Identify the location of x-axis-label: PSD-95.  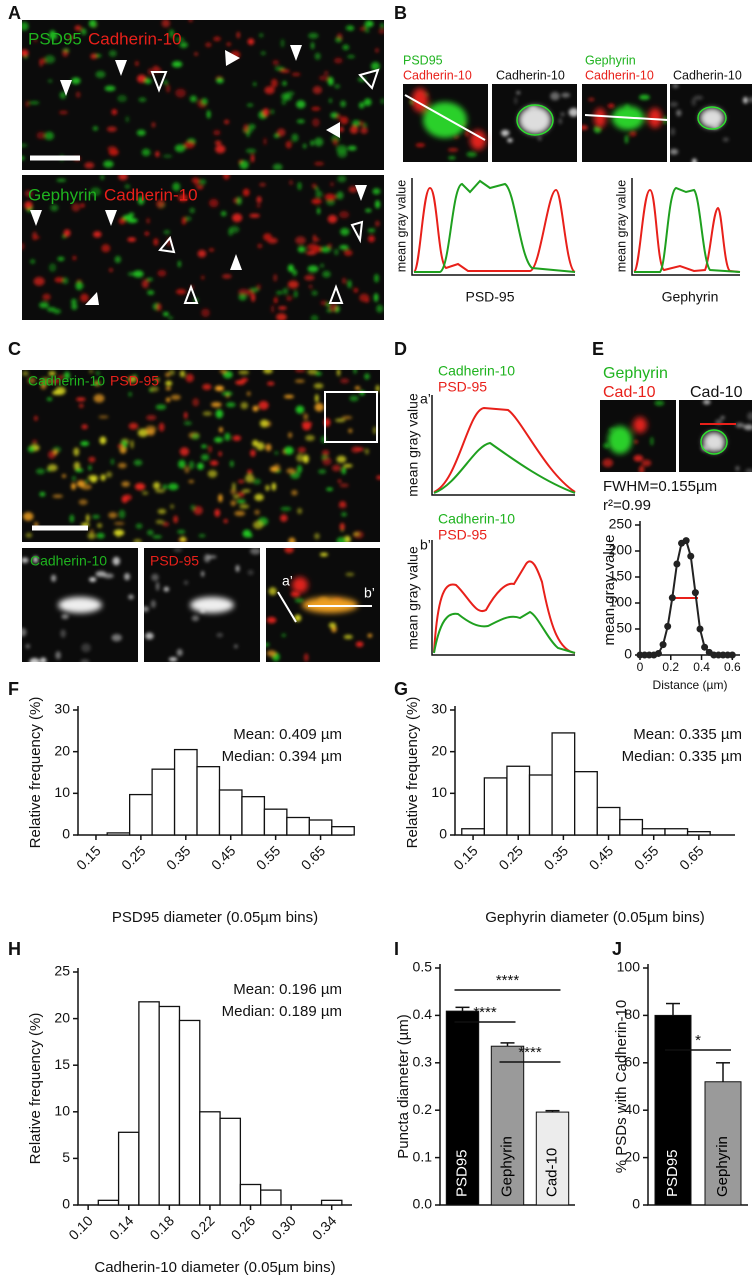
(489, 297).